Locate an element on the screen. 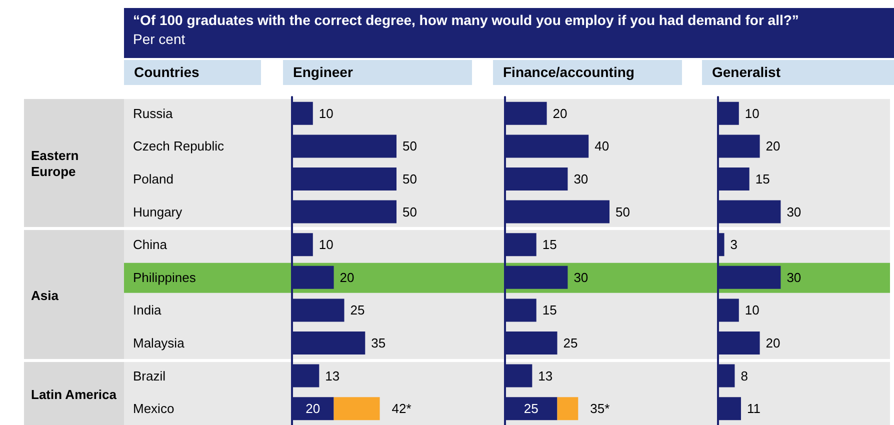  data-label: 11 is located at coordinates (753, 408).